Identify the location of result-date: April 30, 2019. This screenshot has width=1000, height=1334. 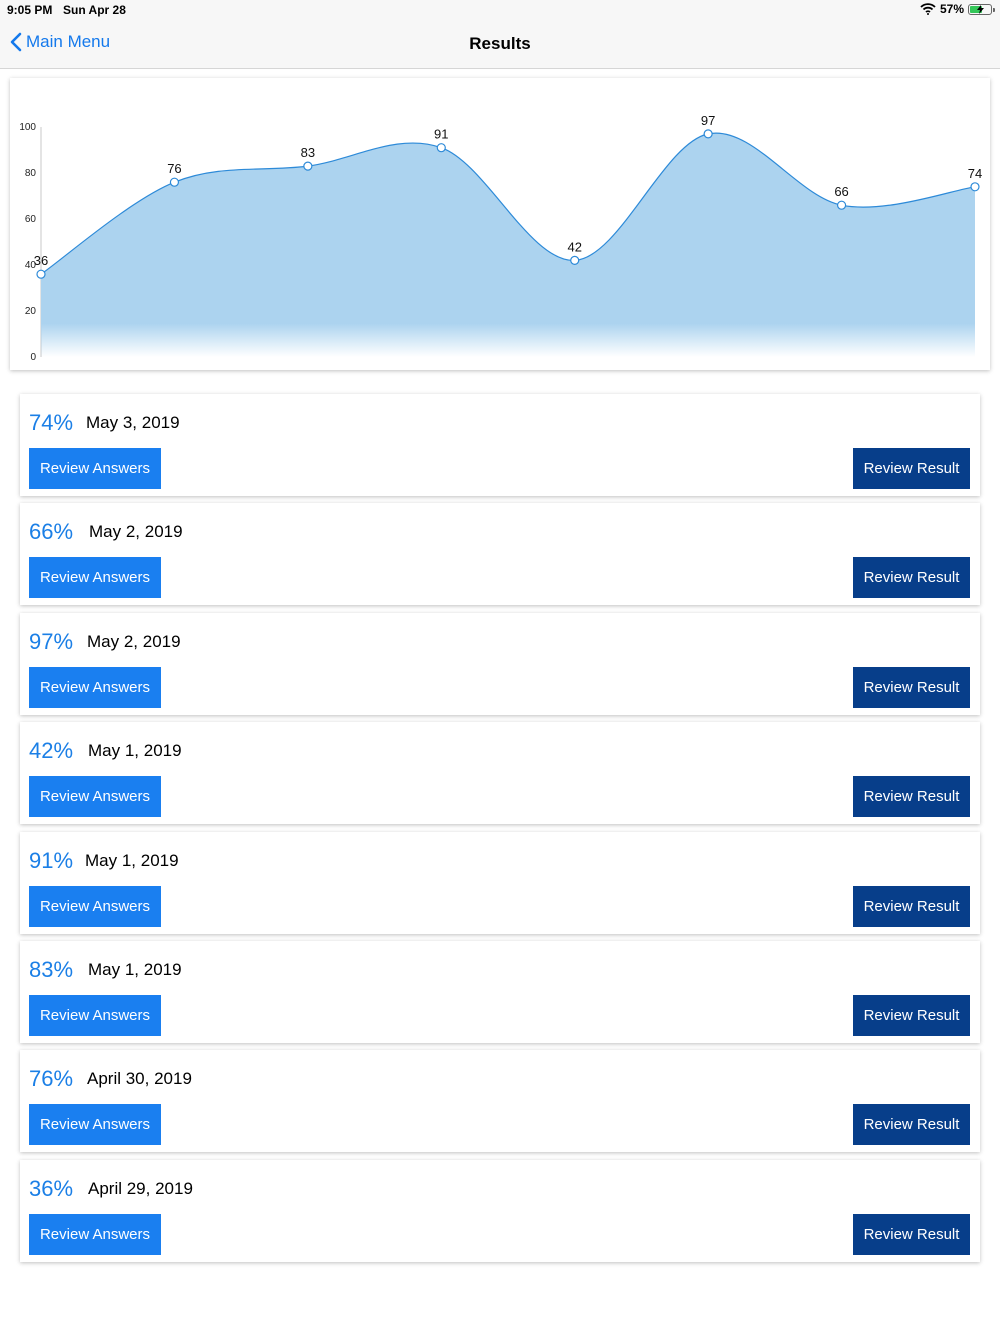
(139, 1079).